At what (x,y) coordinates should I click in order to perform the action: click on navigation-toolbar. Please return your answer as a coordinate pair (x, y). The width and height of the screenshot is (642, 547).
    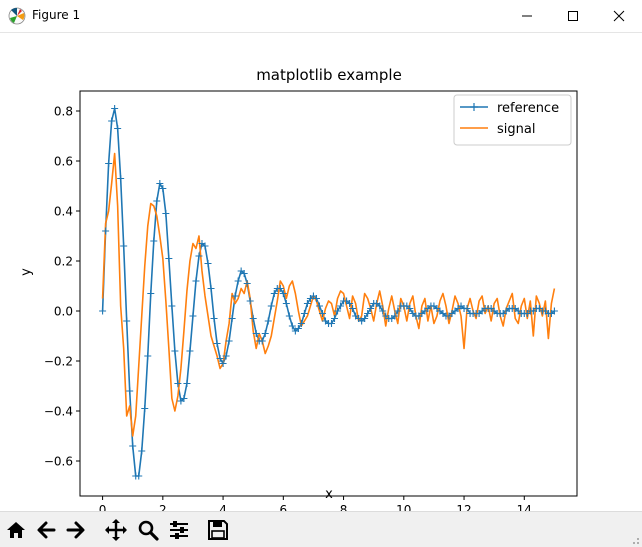
    Looking at the image, I should click on (321, 529).